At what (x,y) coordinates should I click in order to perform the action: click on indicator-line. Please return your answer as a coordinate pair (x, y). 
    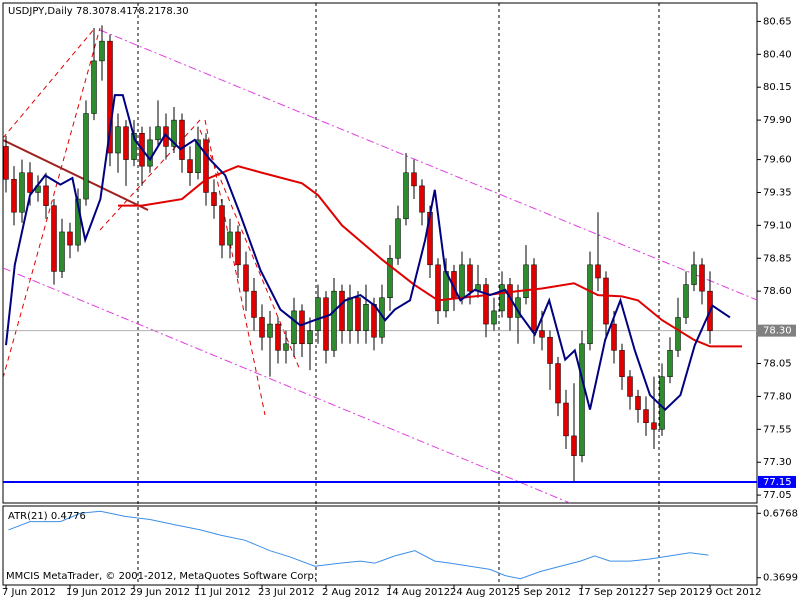
    Looking at the image, I should click on (358, 545).